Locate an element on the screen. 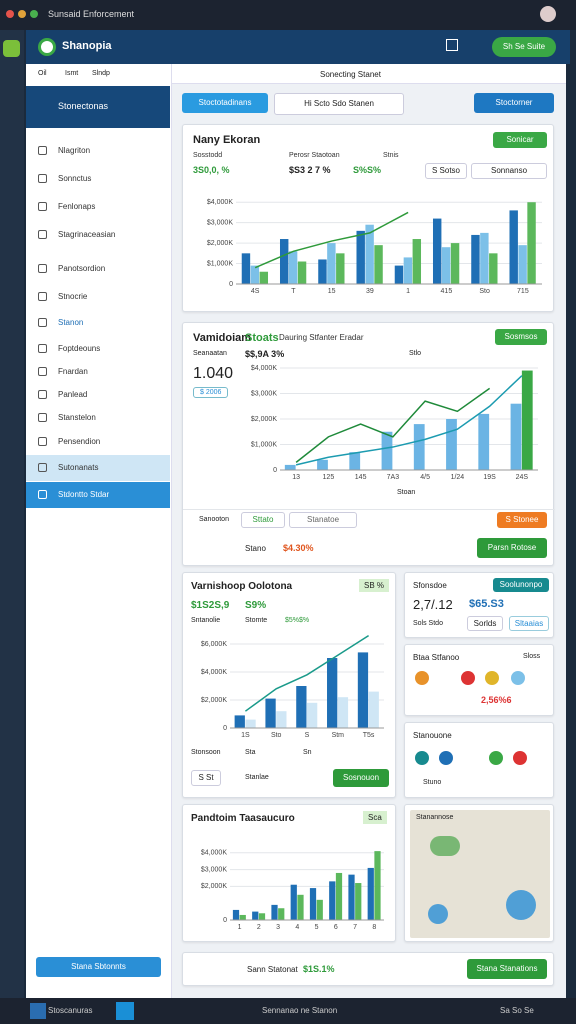 The image size is (576, 1024). card-title: Pandtoim Taasaucuro is located at coordinates (243, 818).